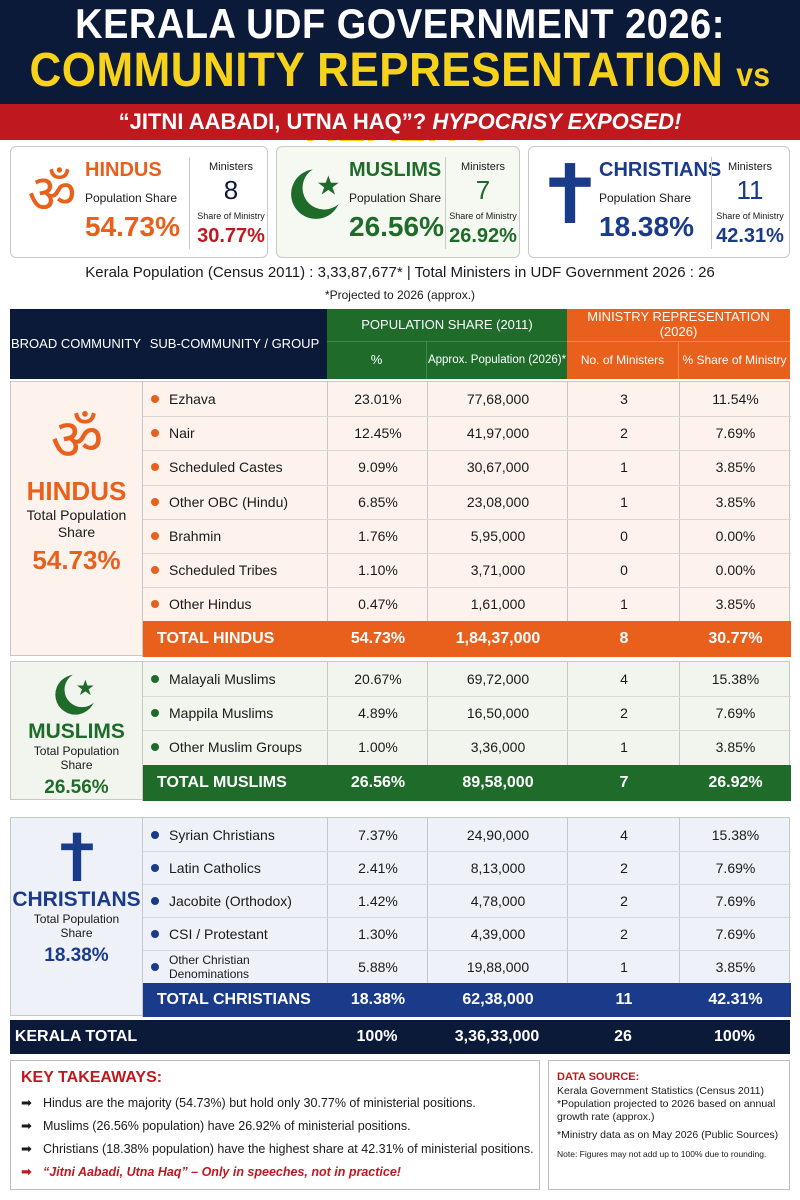 The image size is (800, 1200). I want to click on population-percent: 1.30%, so click(378, 933).